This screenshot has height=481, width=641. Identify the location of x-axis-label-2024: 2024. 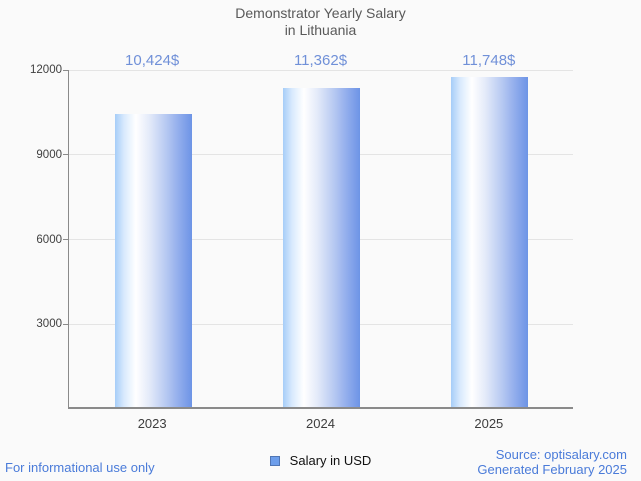
(320, 423).